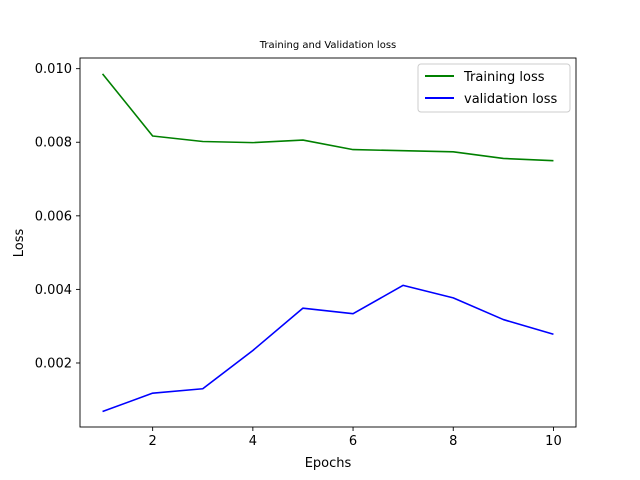 This screenshot has height=480, width=640. I want to click on legend: Training loss validation loss, so click(494, 88).